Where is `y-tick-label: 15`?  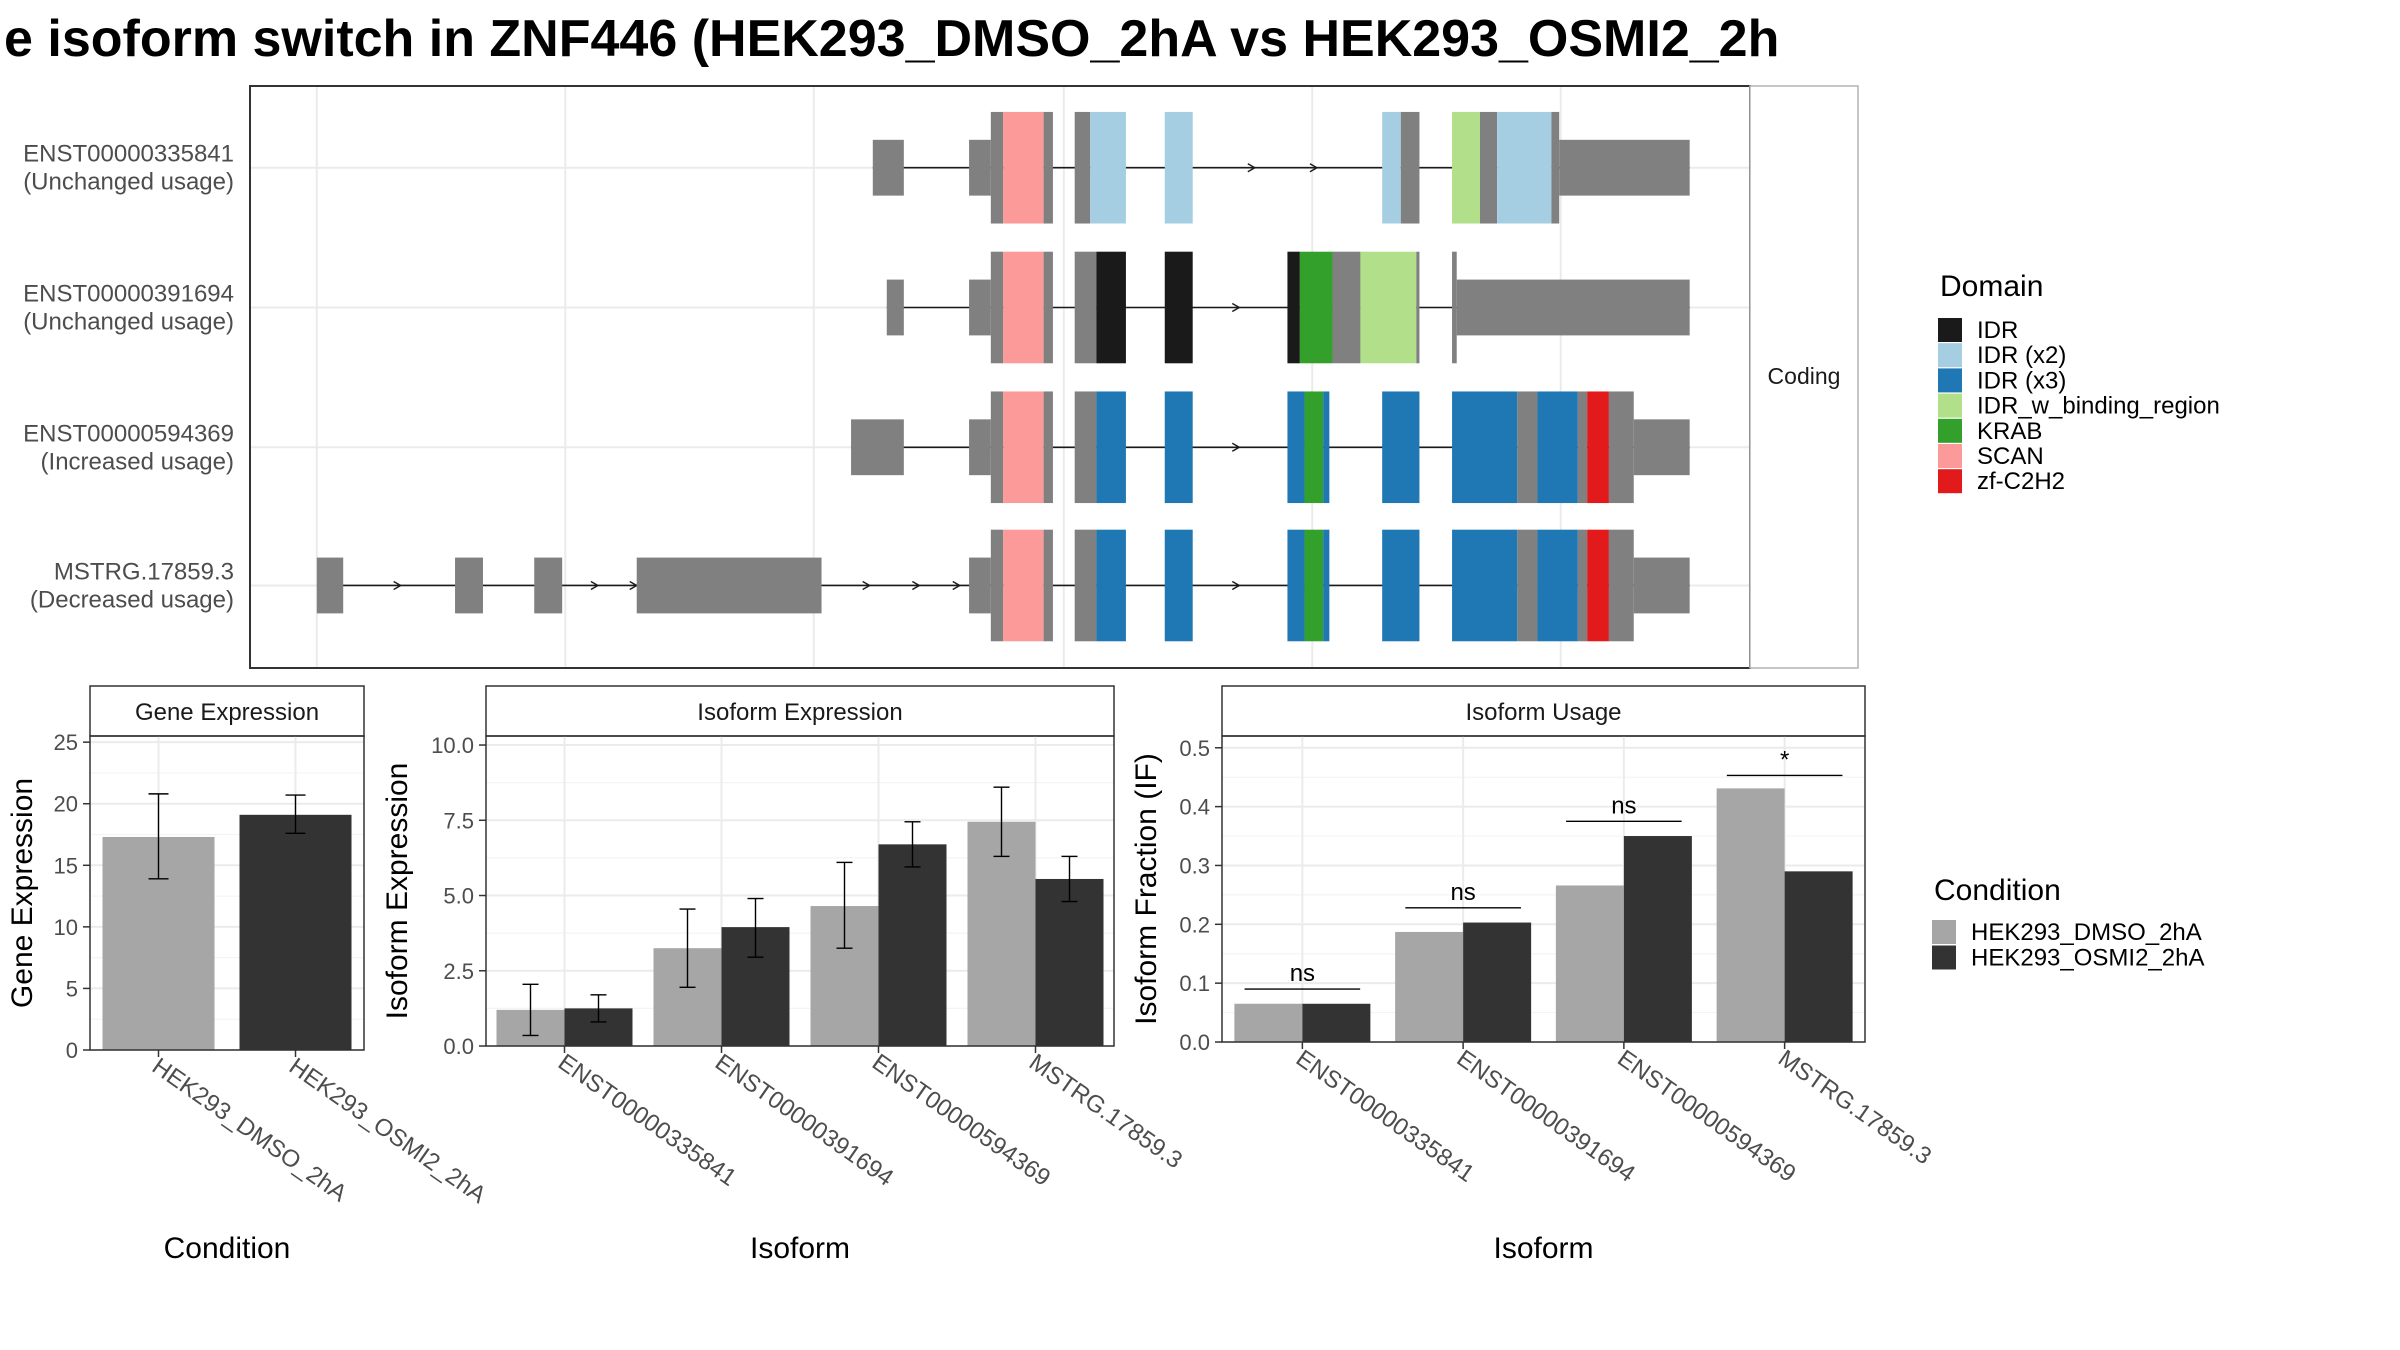 y-tick-label: 15 is located at coordinates (66, 865).